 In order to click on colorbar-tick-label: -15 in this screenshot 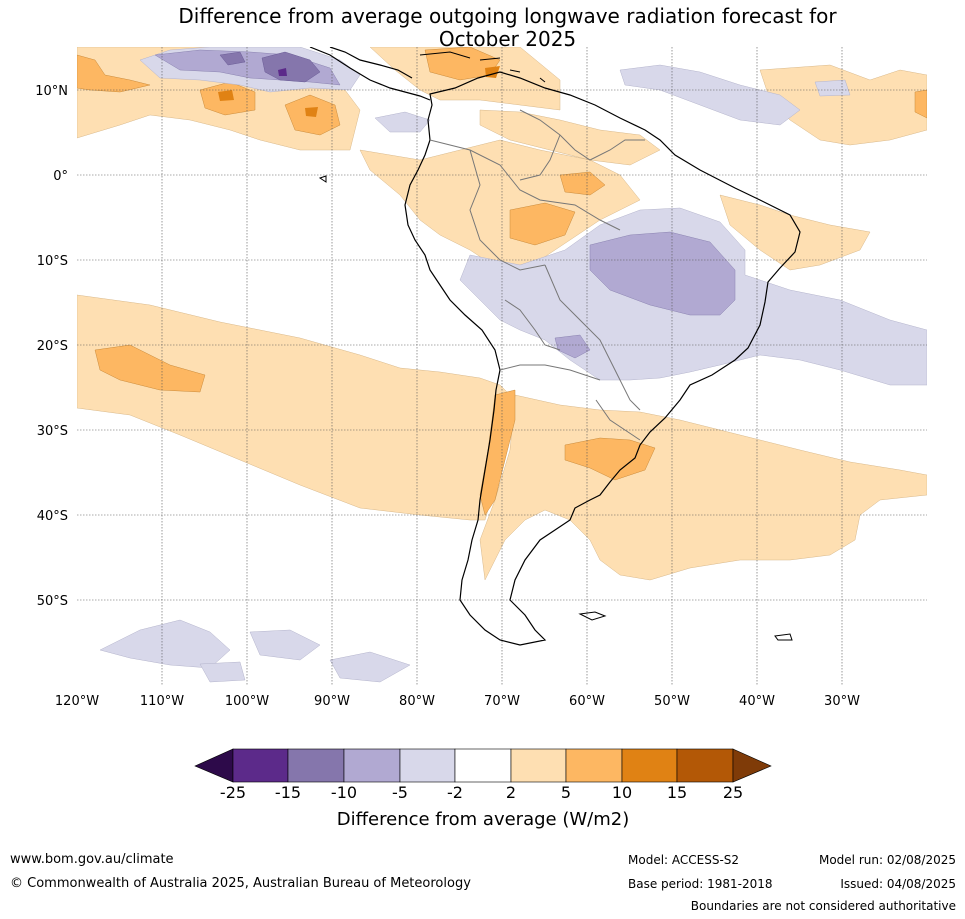, I will do `click(288, 792)`.